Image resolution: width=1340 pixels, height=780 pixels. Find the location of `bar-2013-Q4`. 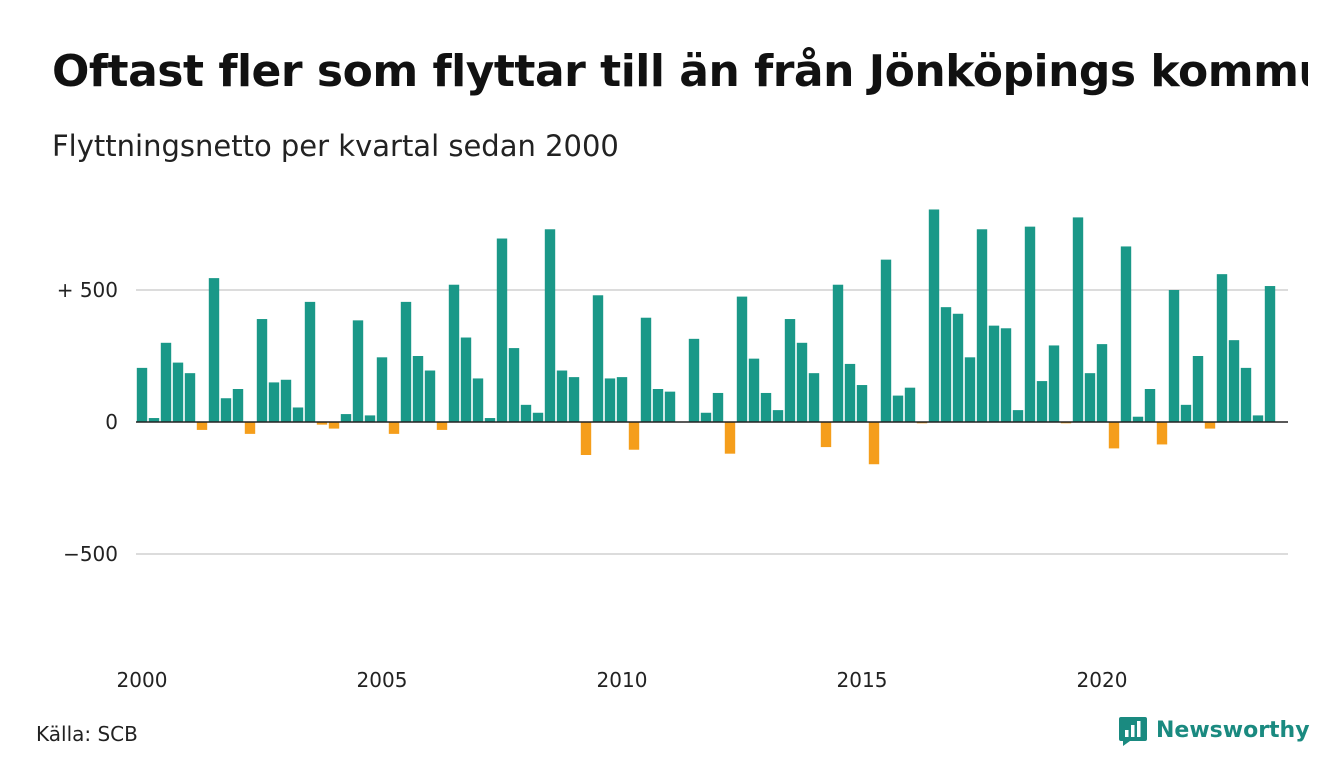

bar-2013-Q4 is located at coordinates (802, 382).